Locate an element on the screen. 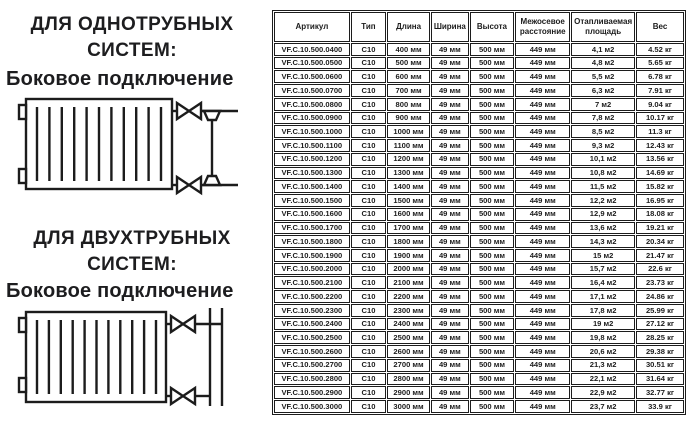  header-cell: Ширина is located at coordinates (449, 27).